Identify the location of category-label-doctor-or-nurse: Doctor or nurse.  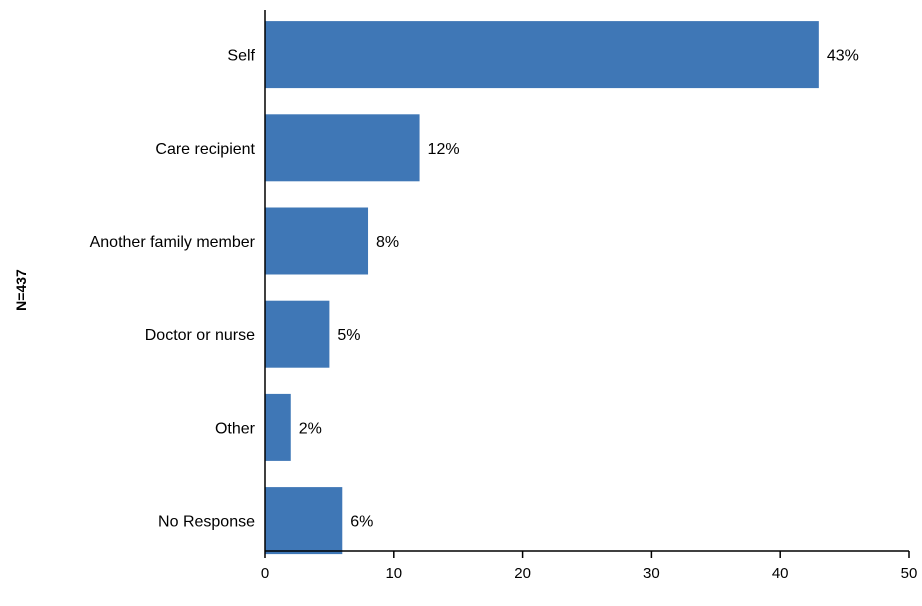
(200, 335).